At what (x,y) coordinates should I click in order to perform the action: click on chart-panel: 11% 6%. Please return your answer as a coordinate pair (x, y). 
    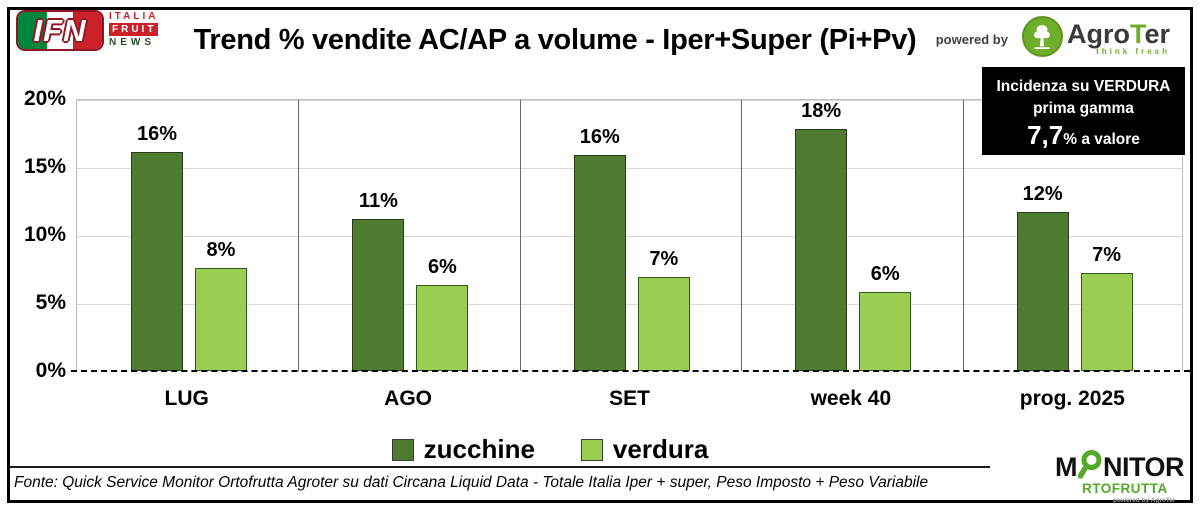
    Looking at the image, I should click on (408, 235).